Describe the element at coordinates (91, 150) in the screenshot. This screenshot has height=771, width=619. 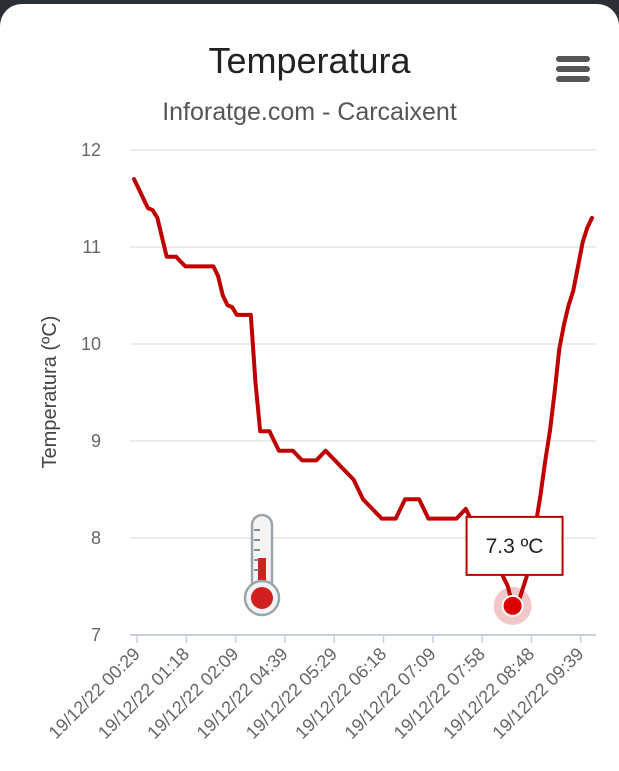
I see `y-tick-label: 12` at that location.